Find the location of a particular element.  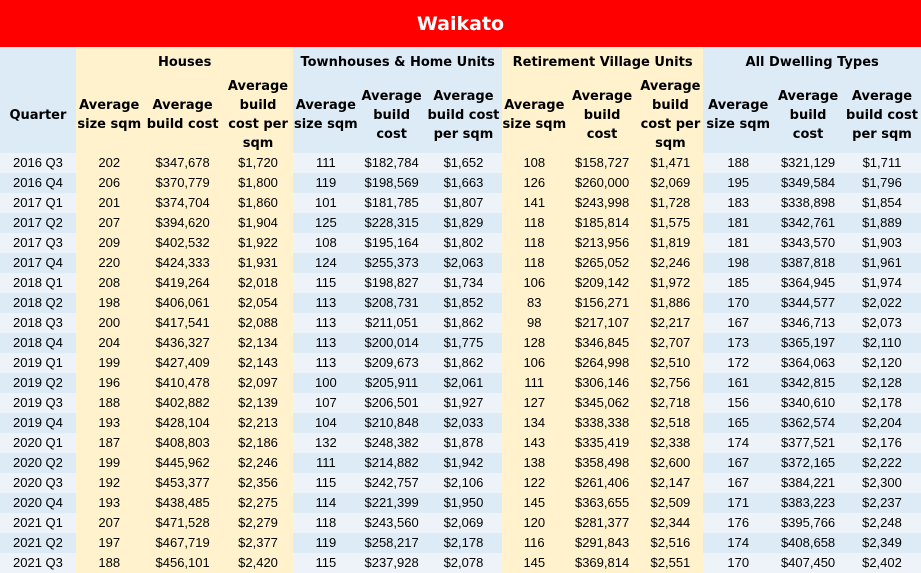

houses-per-sqm-cell: $2,246 is located at coordinates (258, 463).